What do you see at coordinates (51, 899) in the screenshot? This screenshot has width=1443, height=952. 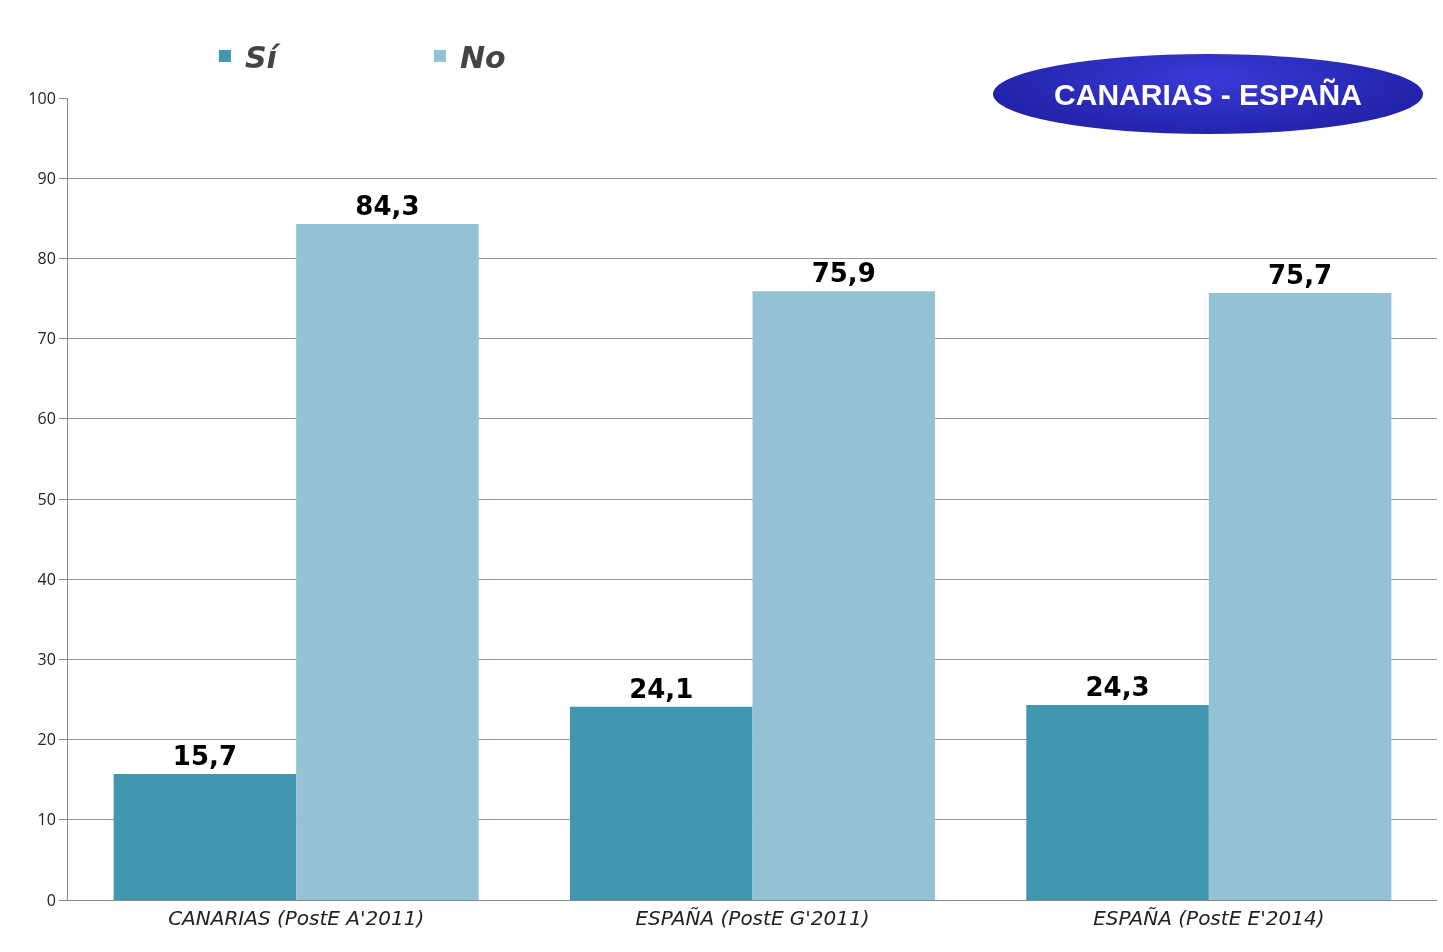 I see `y-tick-label: 0` at bounding box center [51, 899].